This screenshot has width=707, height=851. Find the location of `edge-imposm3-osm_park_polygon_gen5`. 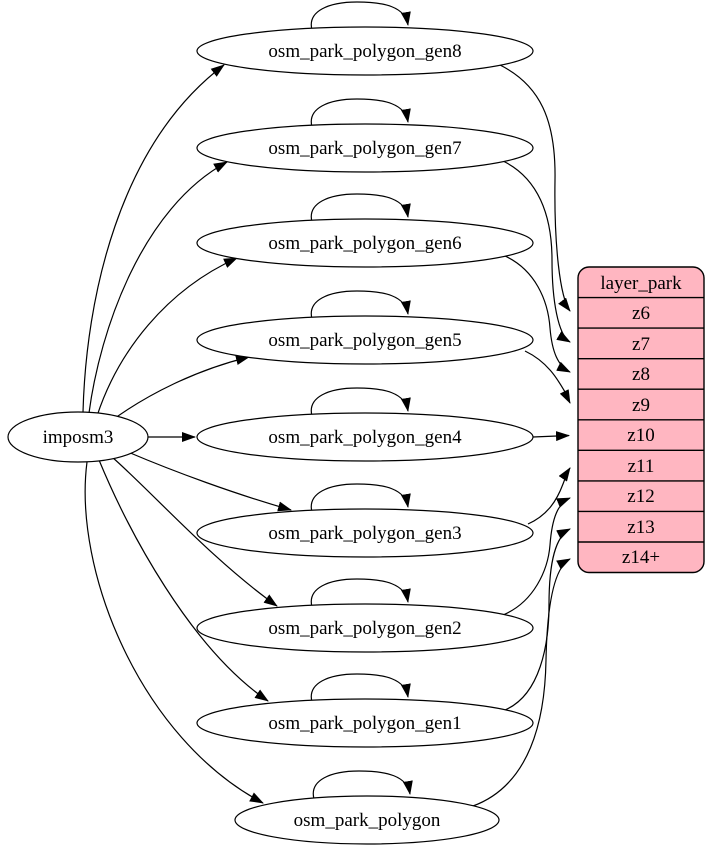

edge-imposm3-osm_park_polygon_gen5 is located at coordinates (180, 388).